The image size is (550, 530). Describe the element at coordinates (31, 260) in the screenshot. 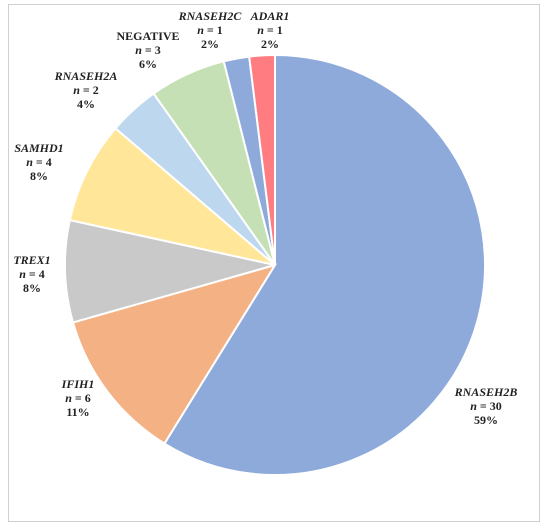

I see `slice-gene-name: TREX1` at that location.